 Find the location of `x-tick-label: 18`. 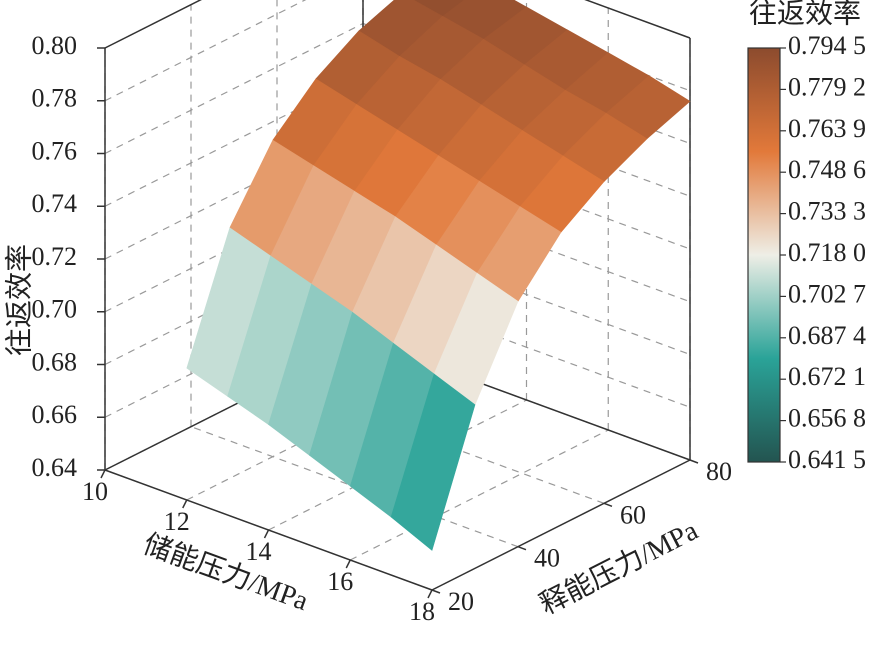

x-tick-label: 18 is located at coordinates (422, 611).